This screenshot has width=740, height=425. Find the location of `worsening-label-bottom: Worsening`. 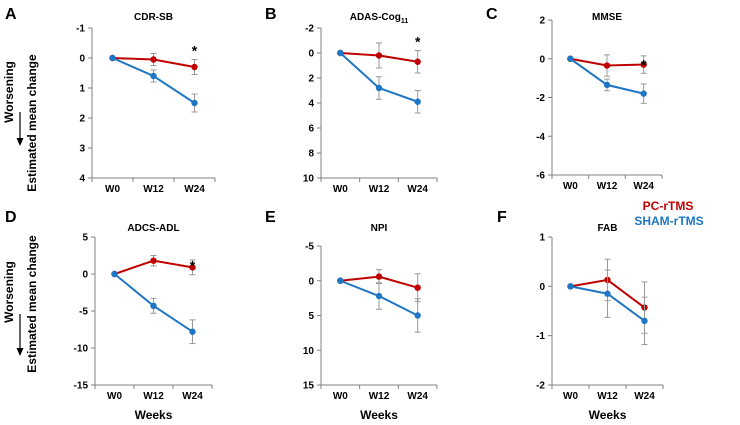

worsening-label-bottom: Worsening is located at coordinates (9, 292).